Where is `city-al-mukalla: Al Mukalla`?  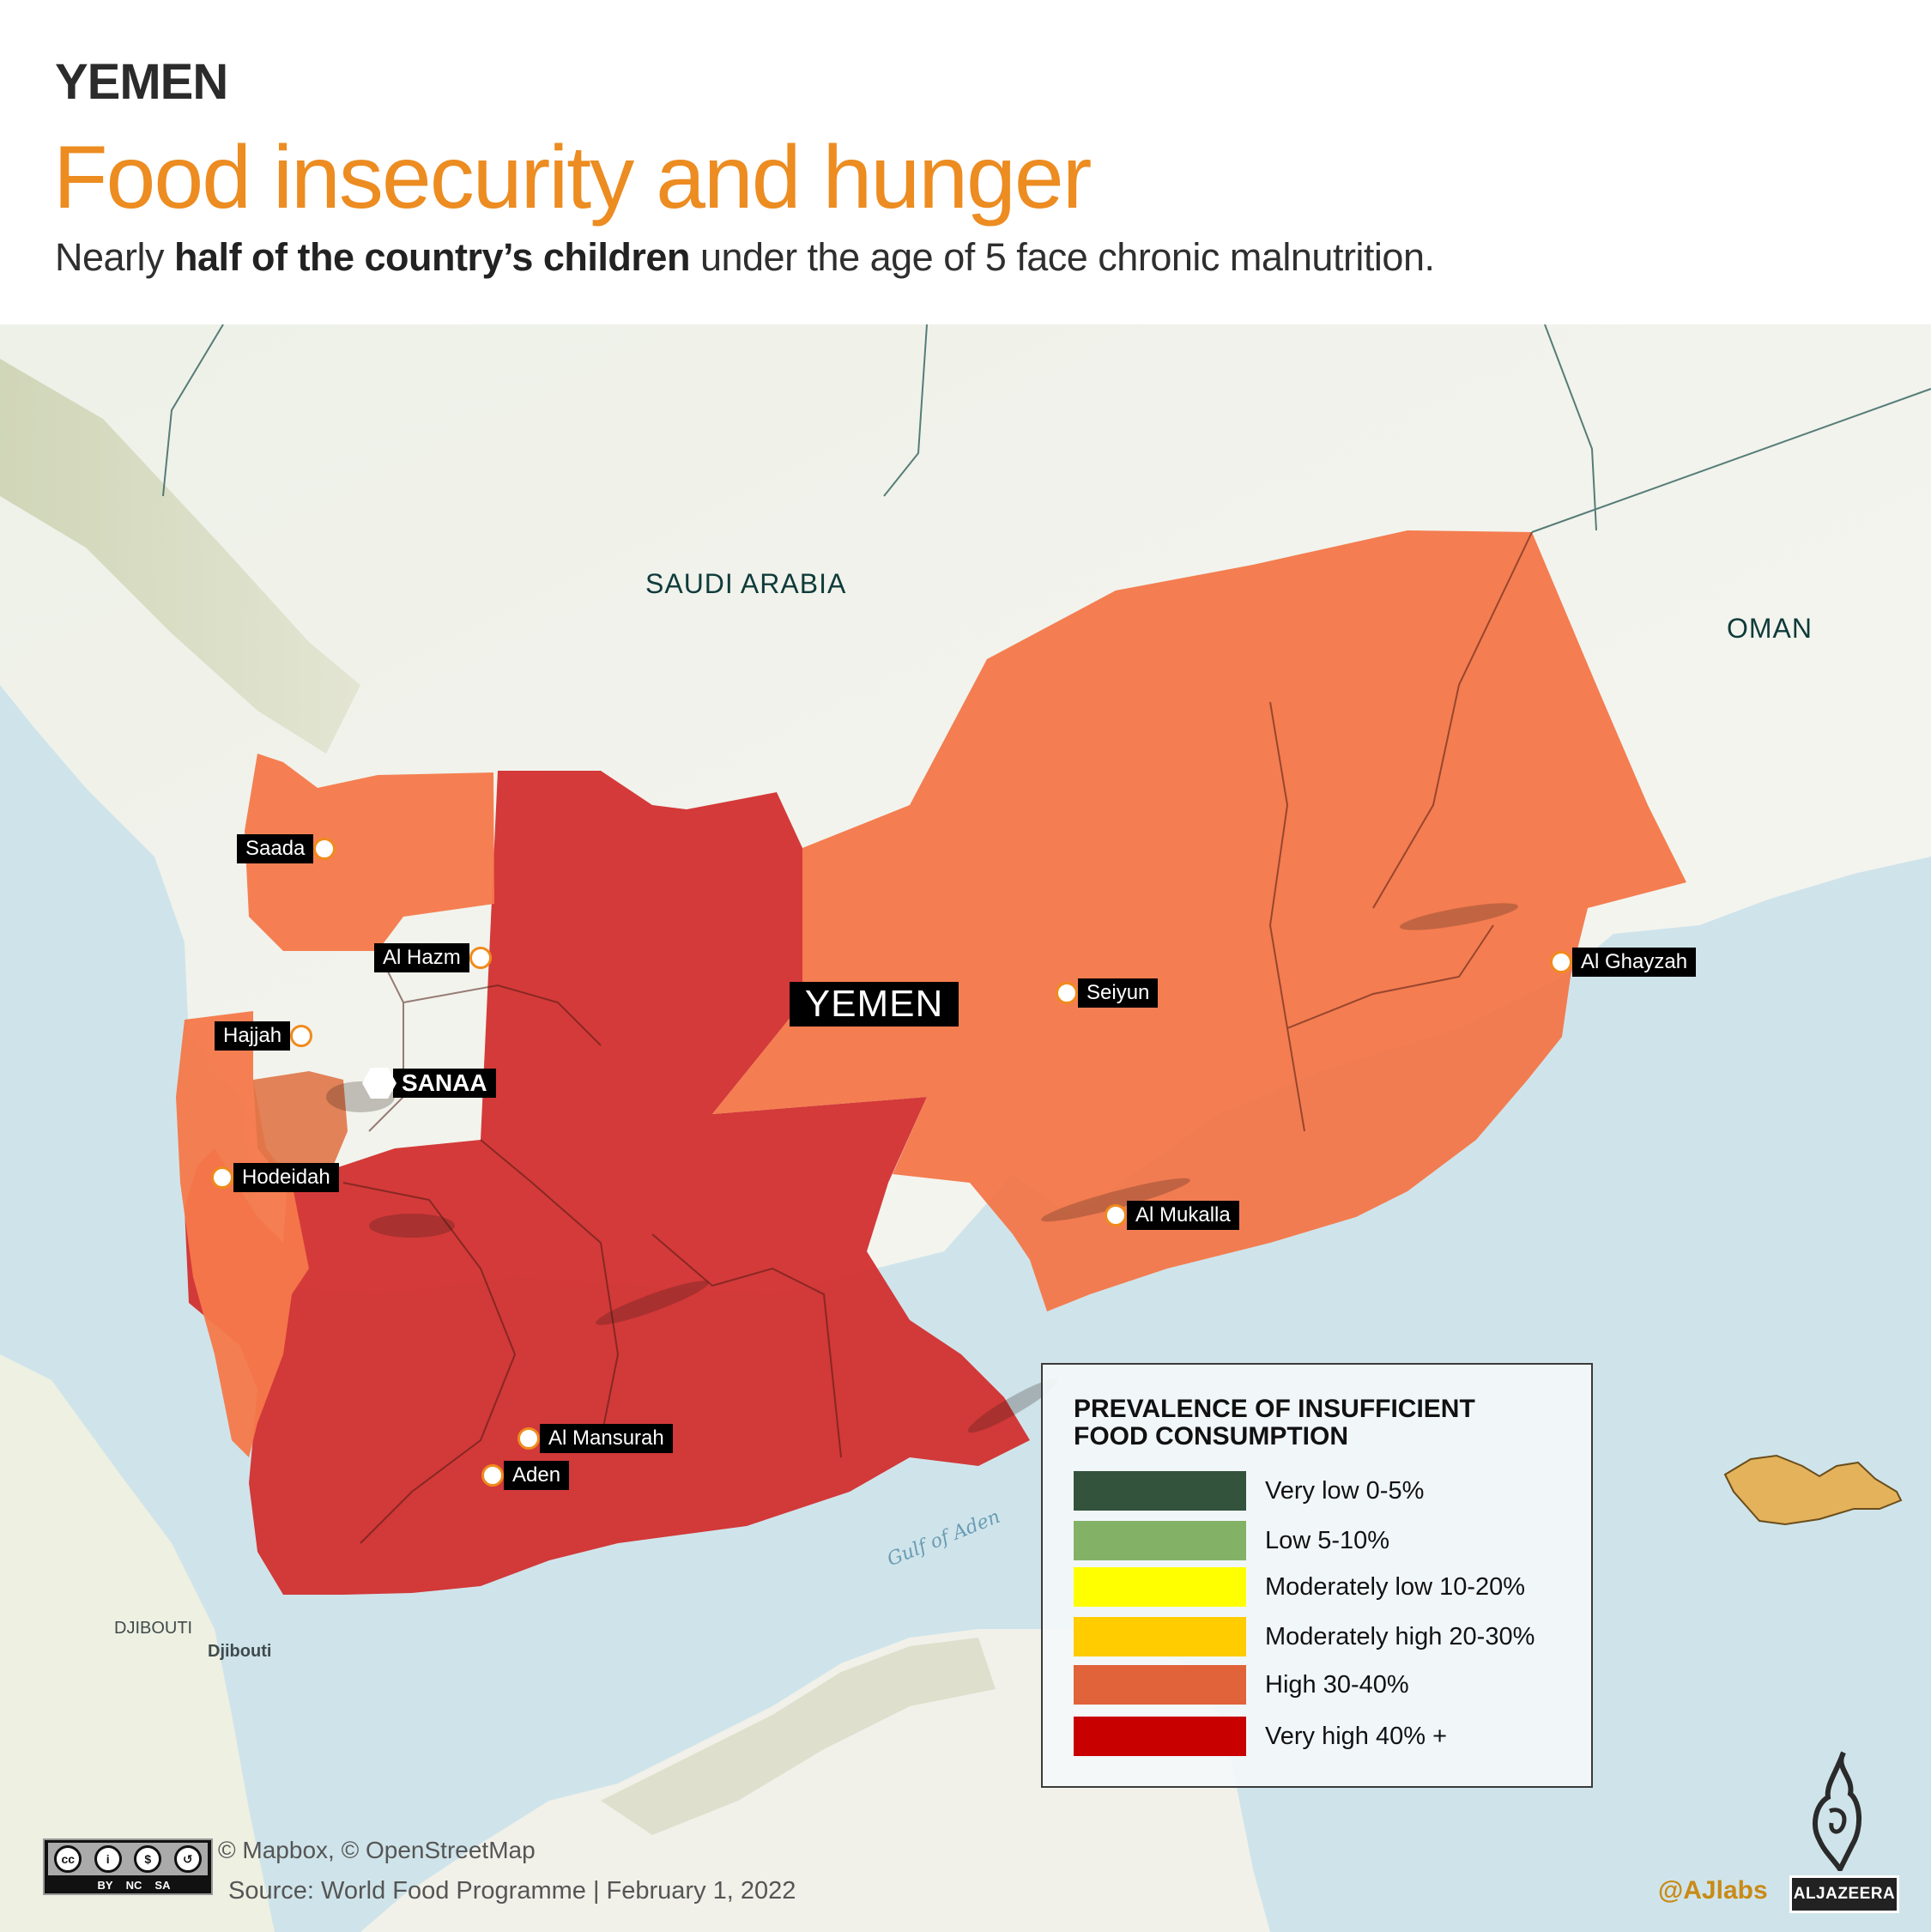
city-al-mukalla: Al Mukalla is located at coordinates (1172, 1216).